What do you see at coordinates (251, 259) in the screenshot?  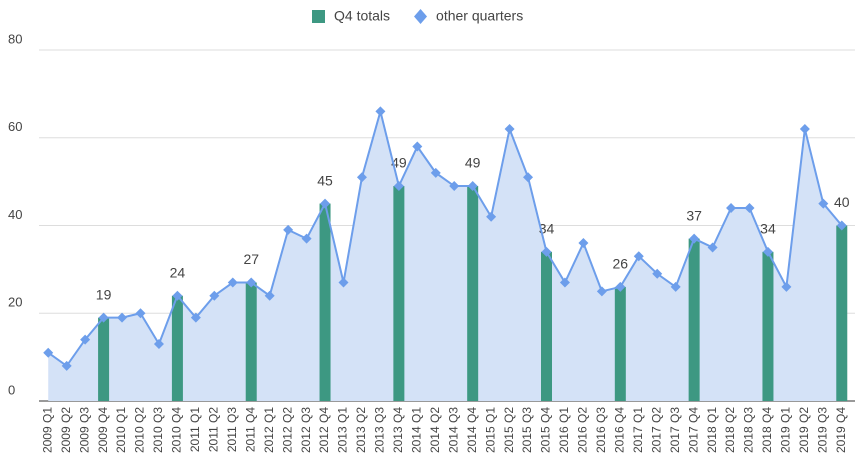 I see `data-label: 27` at bounding box center [251, 259].